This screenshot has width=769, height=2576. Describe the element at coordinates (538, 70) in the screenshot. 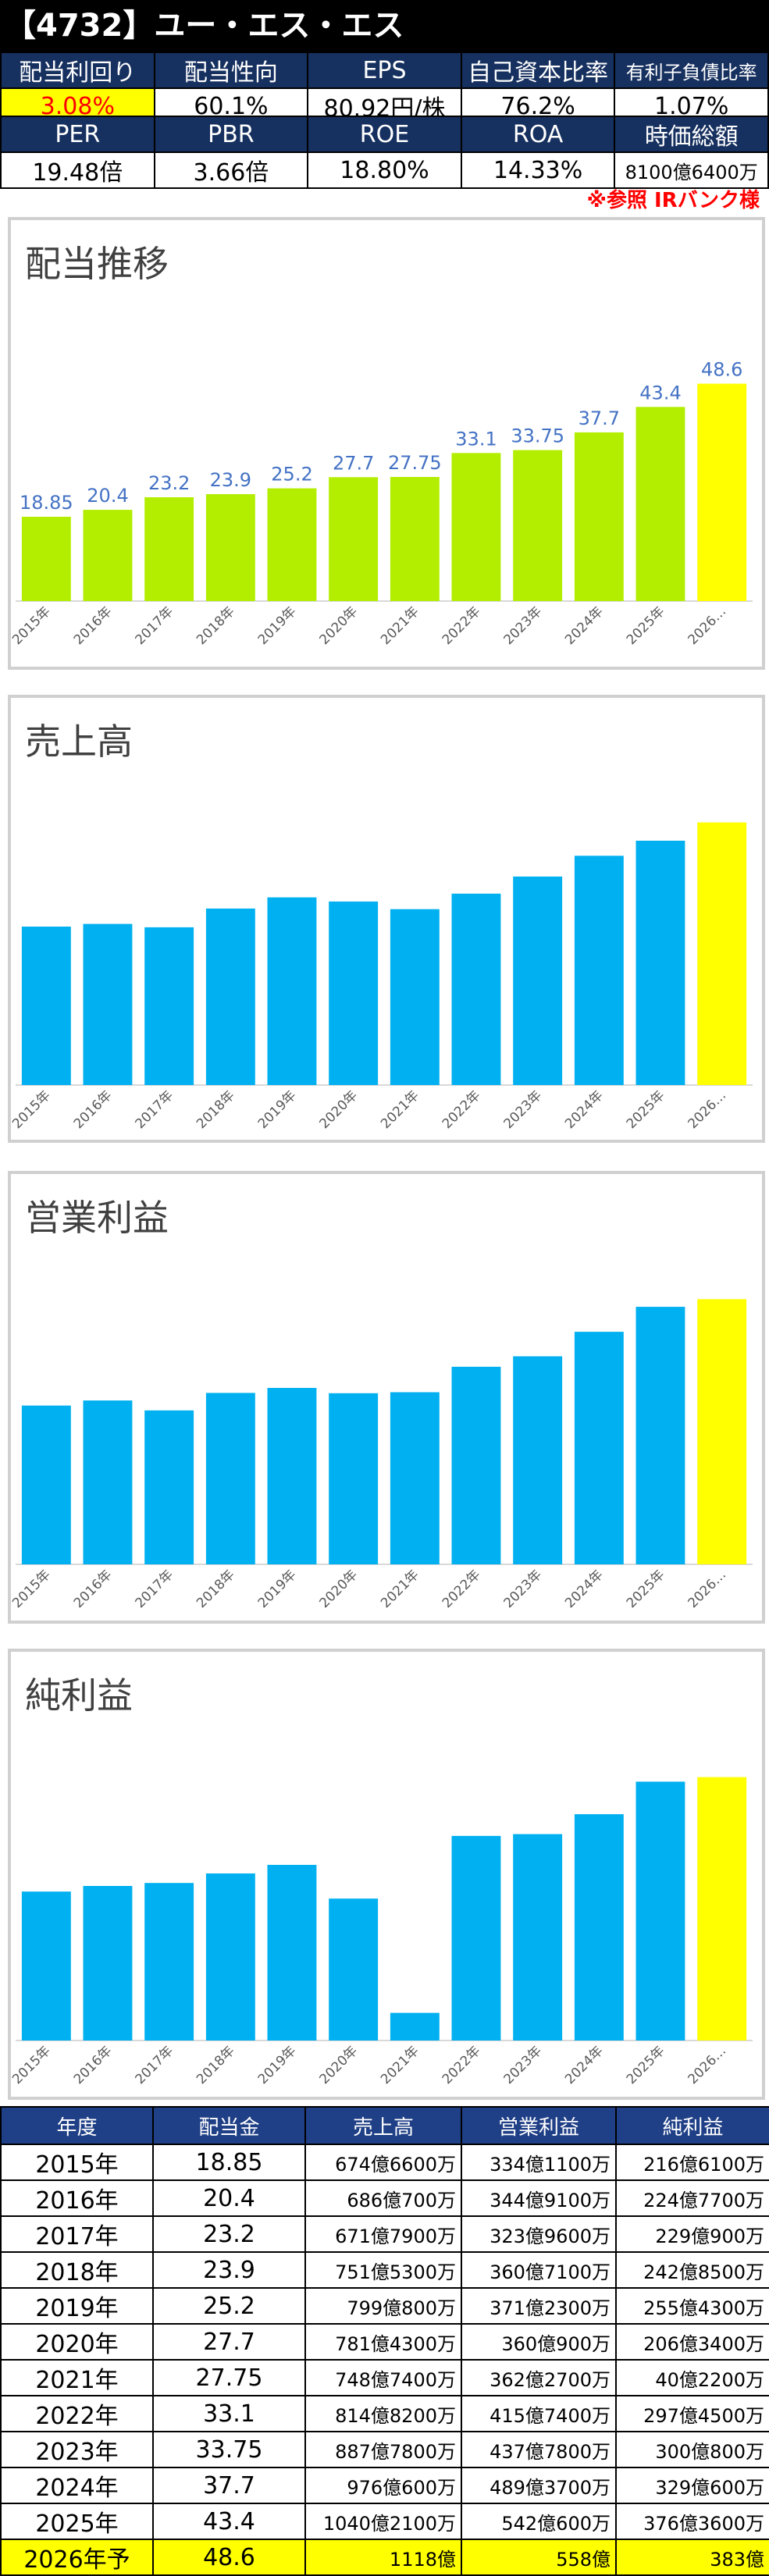

I see `metric-header-equity-ratio: 自己資本比率` at that location.